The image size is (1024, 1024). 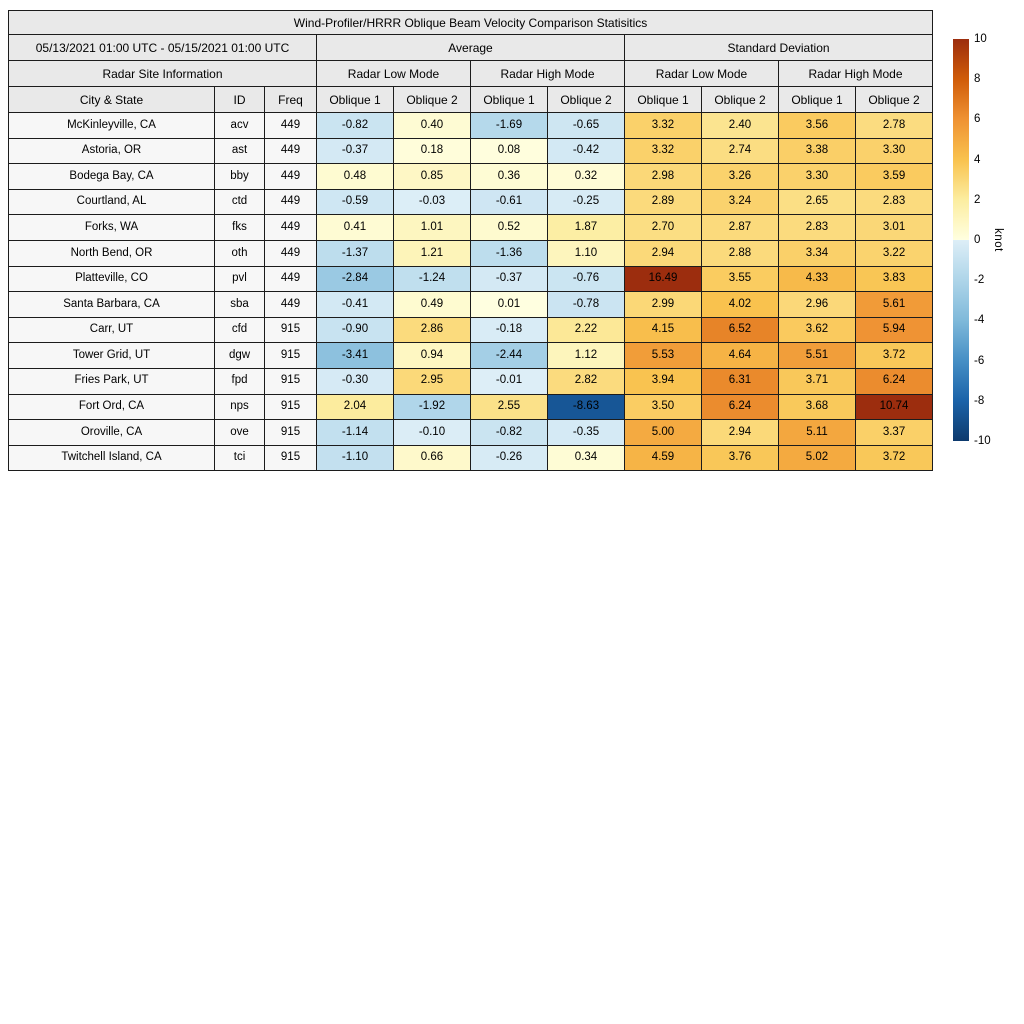 I want to click on value-cell: 5.11, so click(x=817, y=432).